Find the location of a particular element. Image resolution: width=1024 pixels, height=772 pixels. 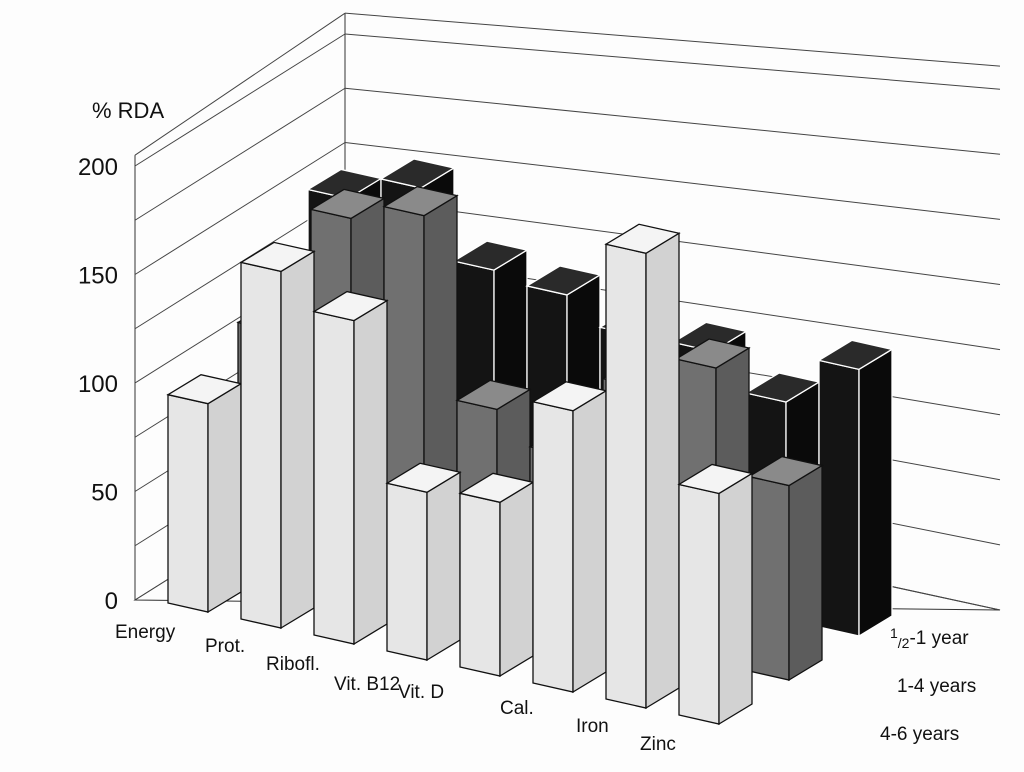

bar-1-4-years-zinc is located at coordinates (785, 568).